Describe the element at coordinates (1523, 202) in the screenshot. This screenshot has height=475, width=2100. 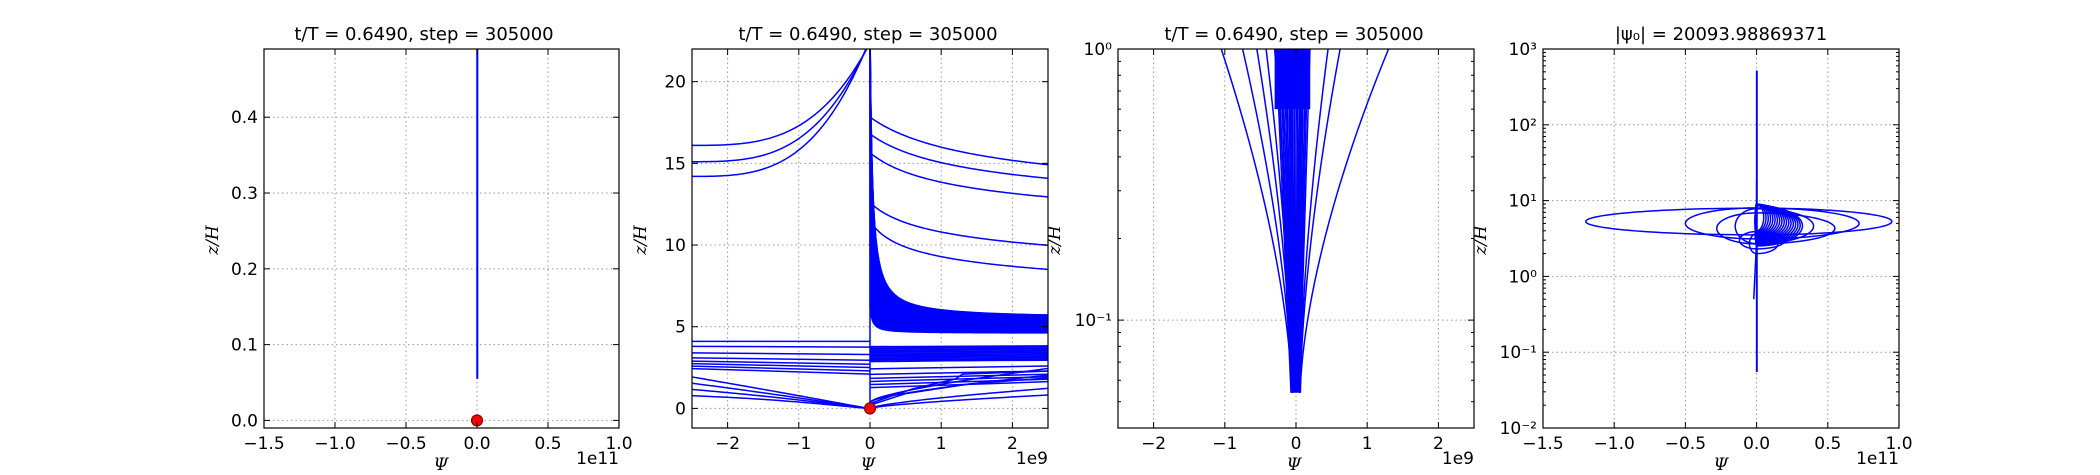
I see `panel-4-y-tick-label: 10¹` at that location.